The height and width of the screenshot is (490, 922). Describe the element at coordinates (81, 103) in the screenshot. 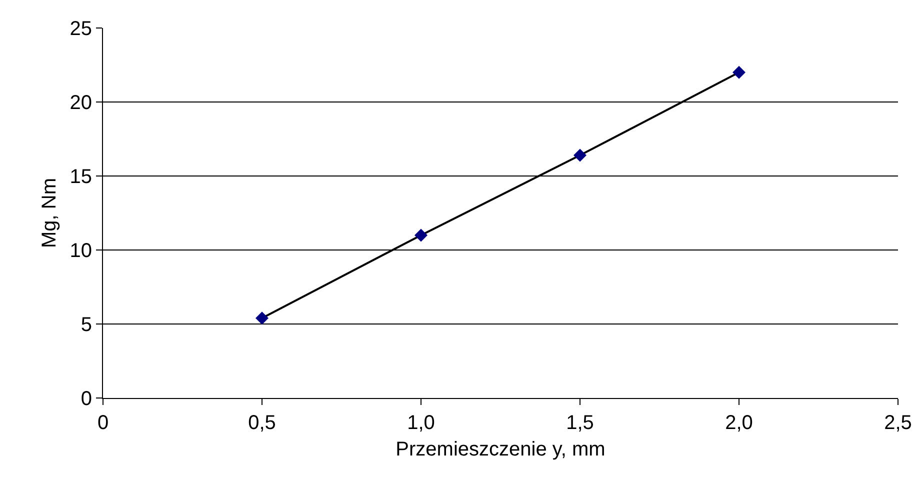

I see `y-tick-label: 20` at that location.